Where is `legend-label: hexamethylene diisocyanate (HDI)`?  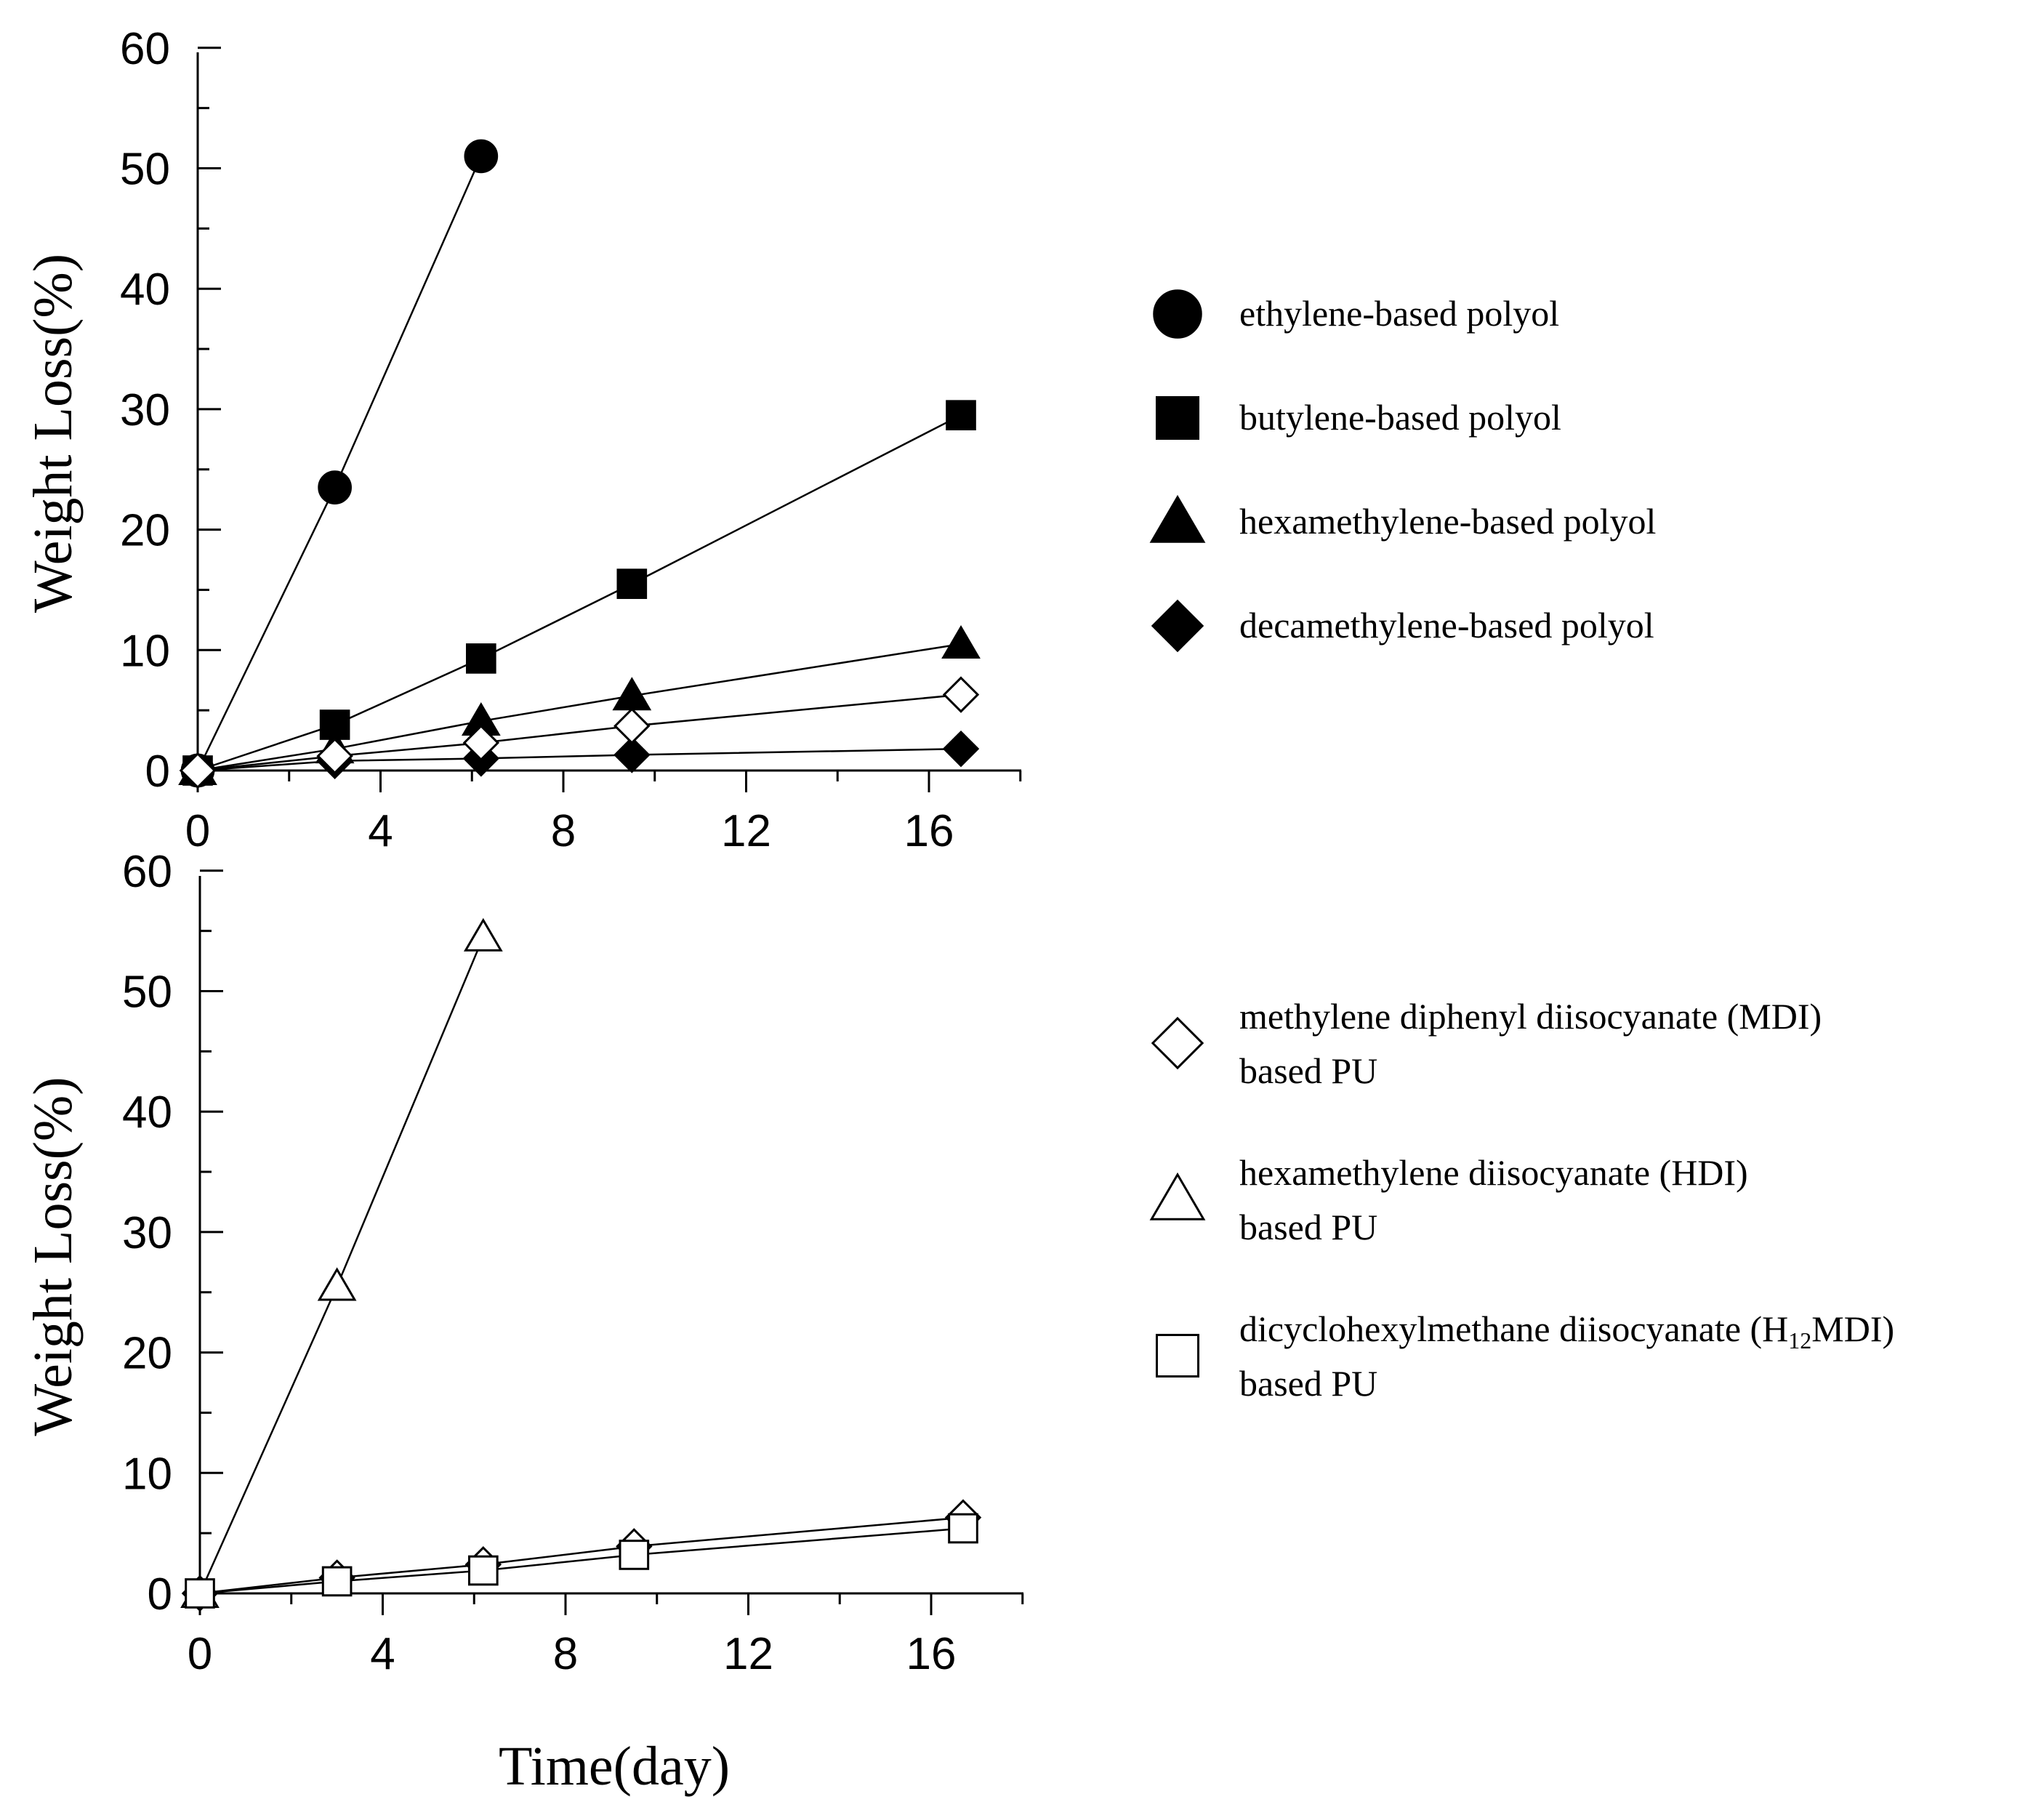
legend-label: hexamethylene diisocyanate (HDI) is located at coordinates (1493, 1172).